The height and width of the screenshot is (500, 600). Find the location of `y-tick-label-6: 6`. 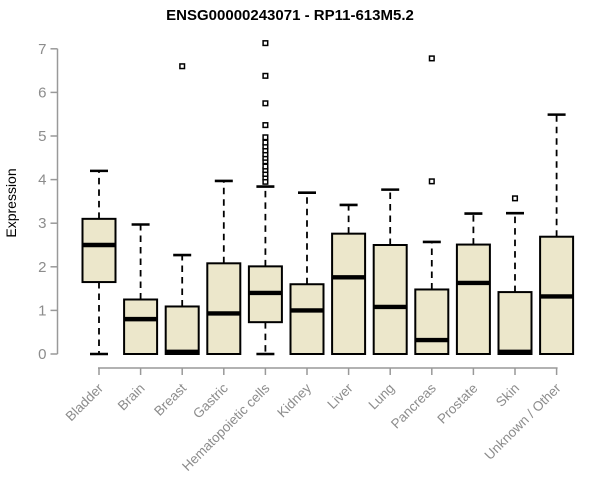

y-tick-label-6: 6 is located at coordinates (42, 92).